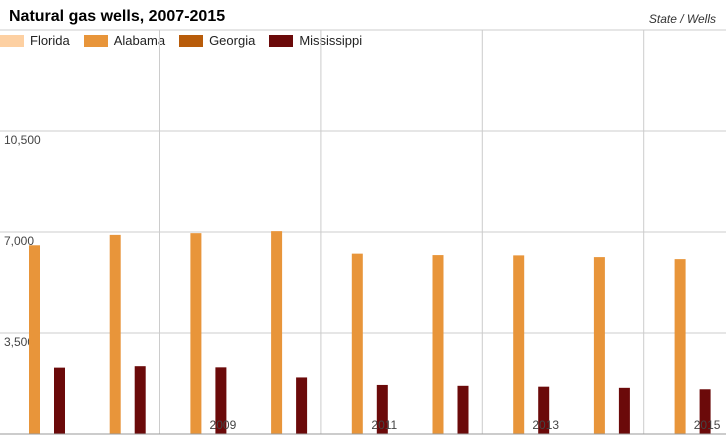 Image resolution: width=726 pixels, height=435 pixels. I want to click on bar-alabama-2008, so click(115, 334).